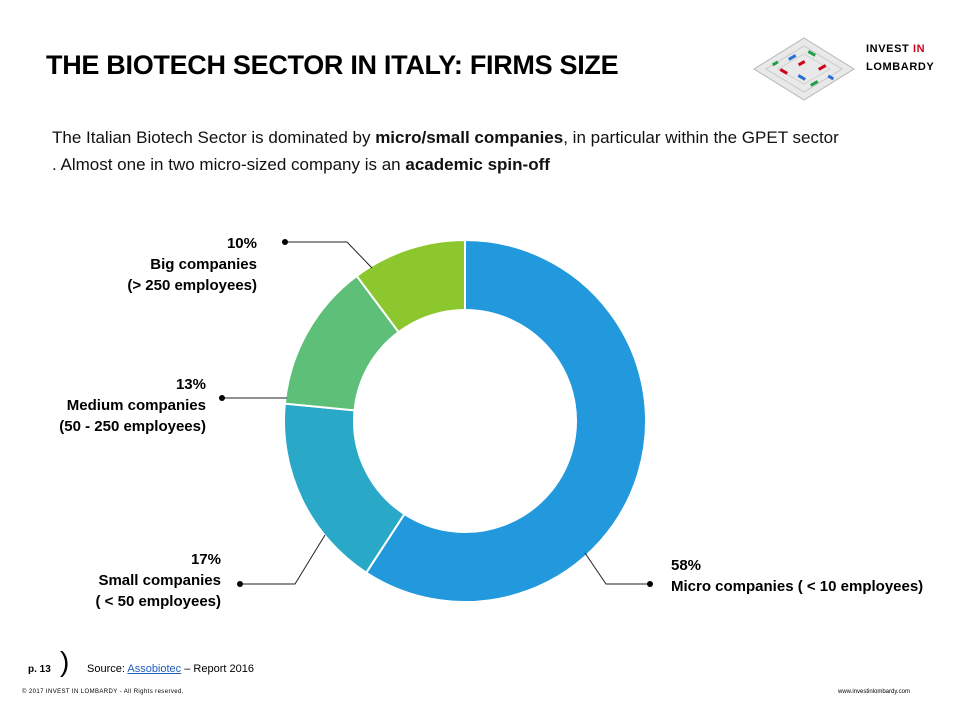 The image size is (960, 720). What do you see at coordinates (410, 286) in the screenshot?
I see `slice-big` at bounding box center [410, 286].